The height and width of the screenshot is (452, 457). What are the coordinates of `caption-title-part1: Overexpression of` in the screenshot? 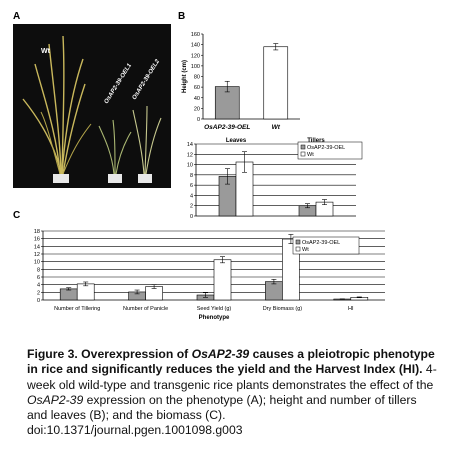 It's located at (135, 354).